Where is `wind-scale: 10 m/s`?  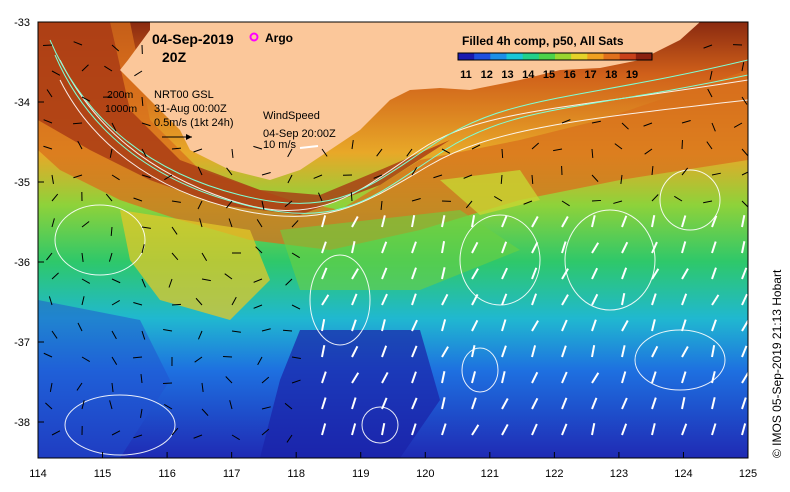
wind-scale: 10 m/s is located at coordinates (280, 145).